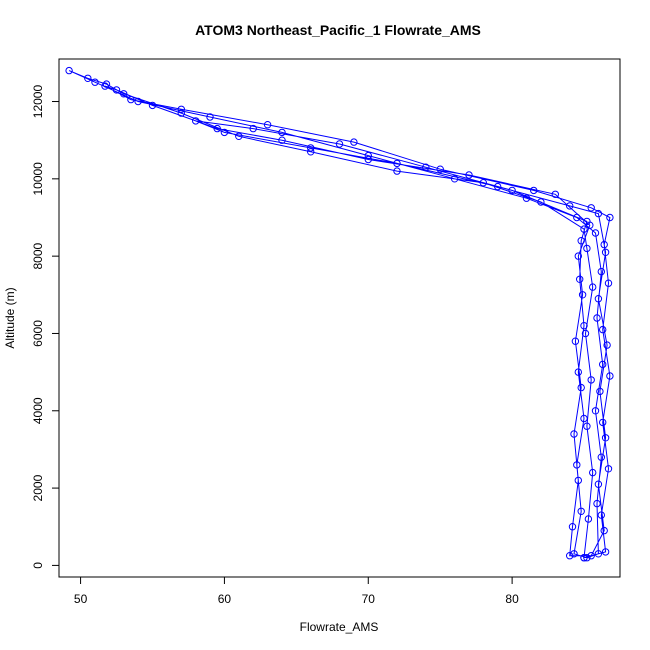 The width and height of the screenshot is (650, 650). Describe the element at coordinates (81, 599) in the screenshot. I see `x-tick-label: 50` at that location.